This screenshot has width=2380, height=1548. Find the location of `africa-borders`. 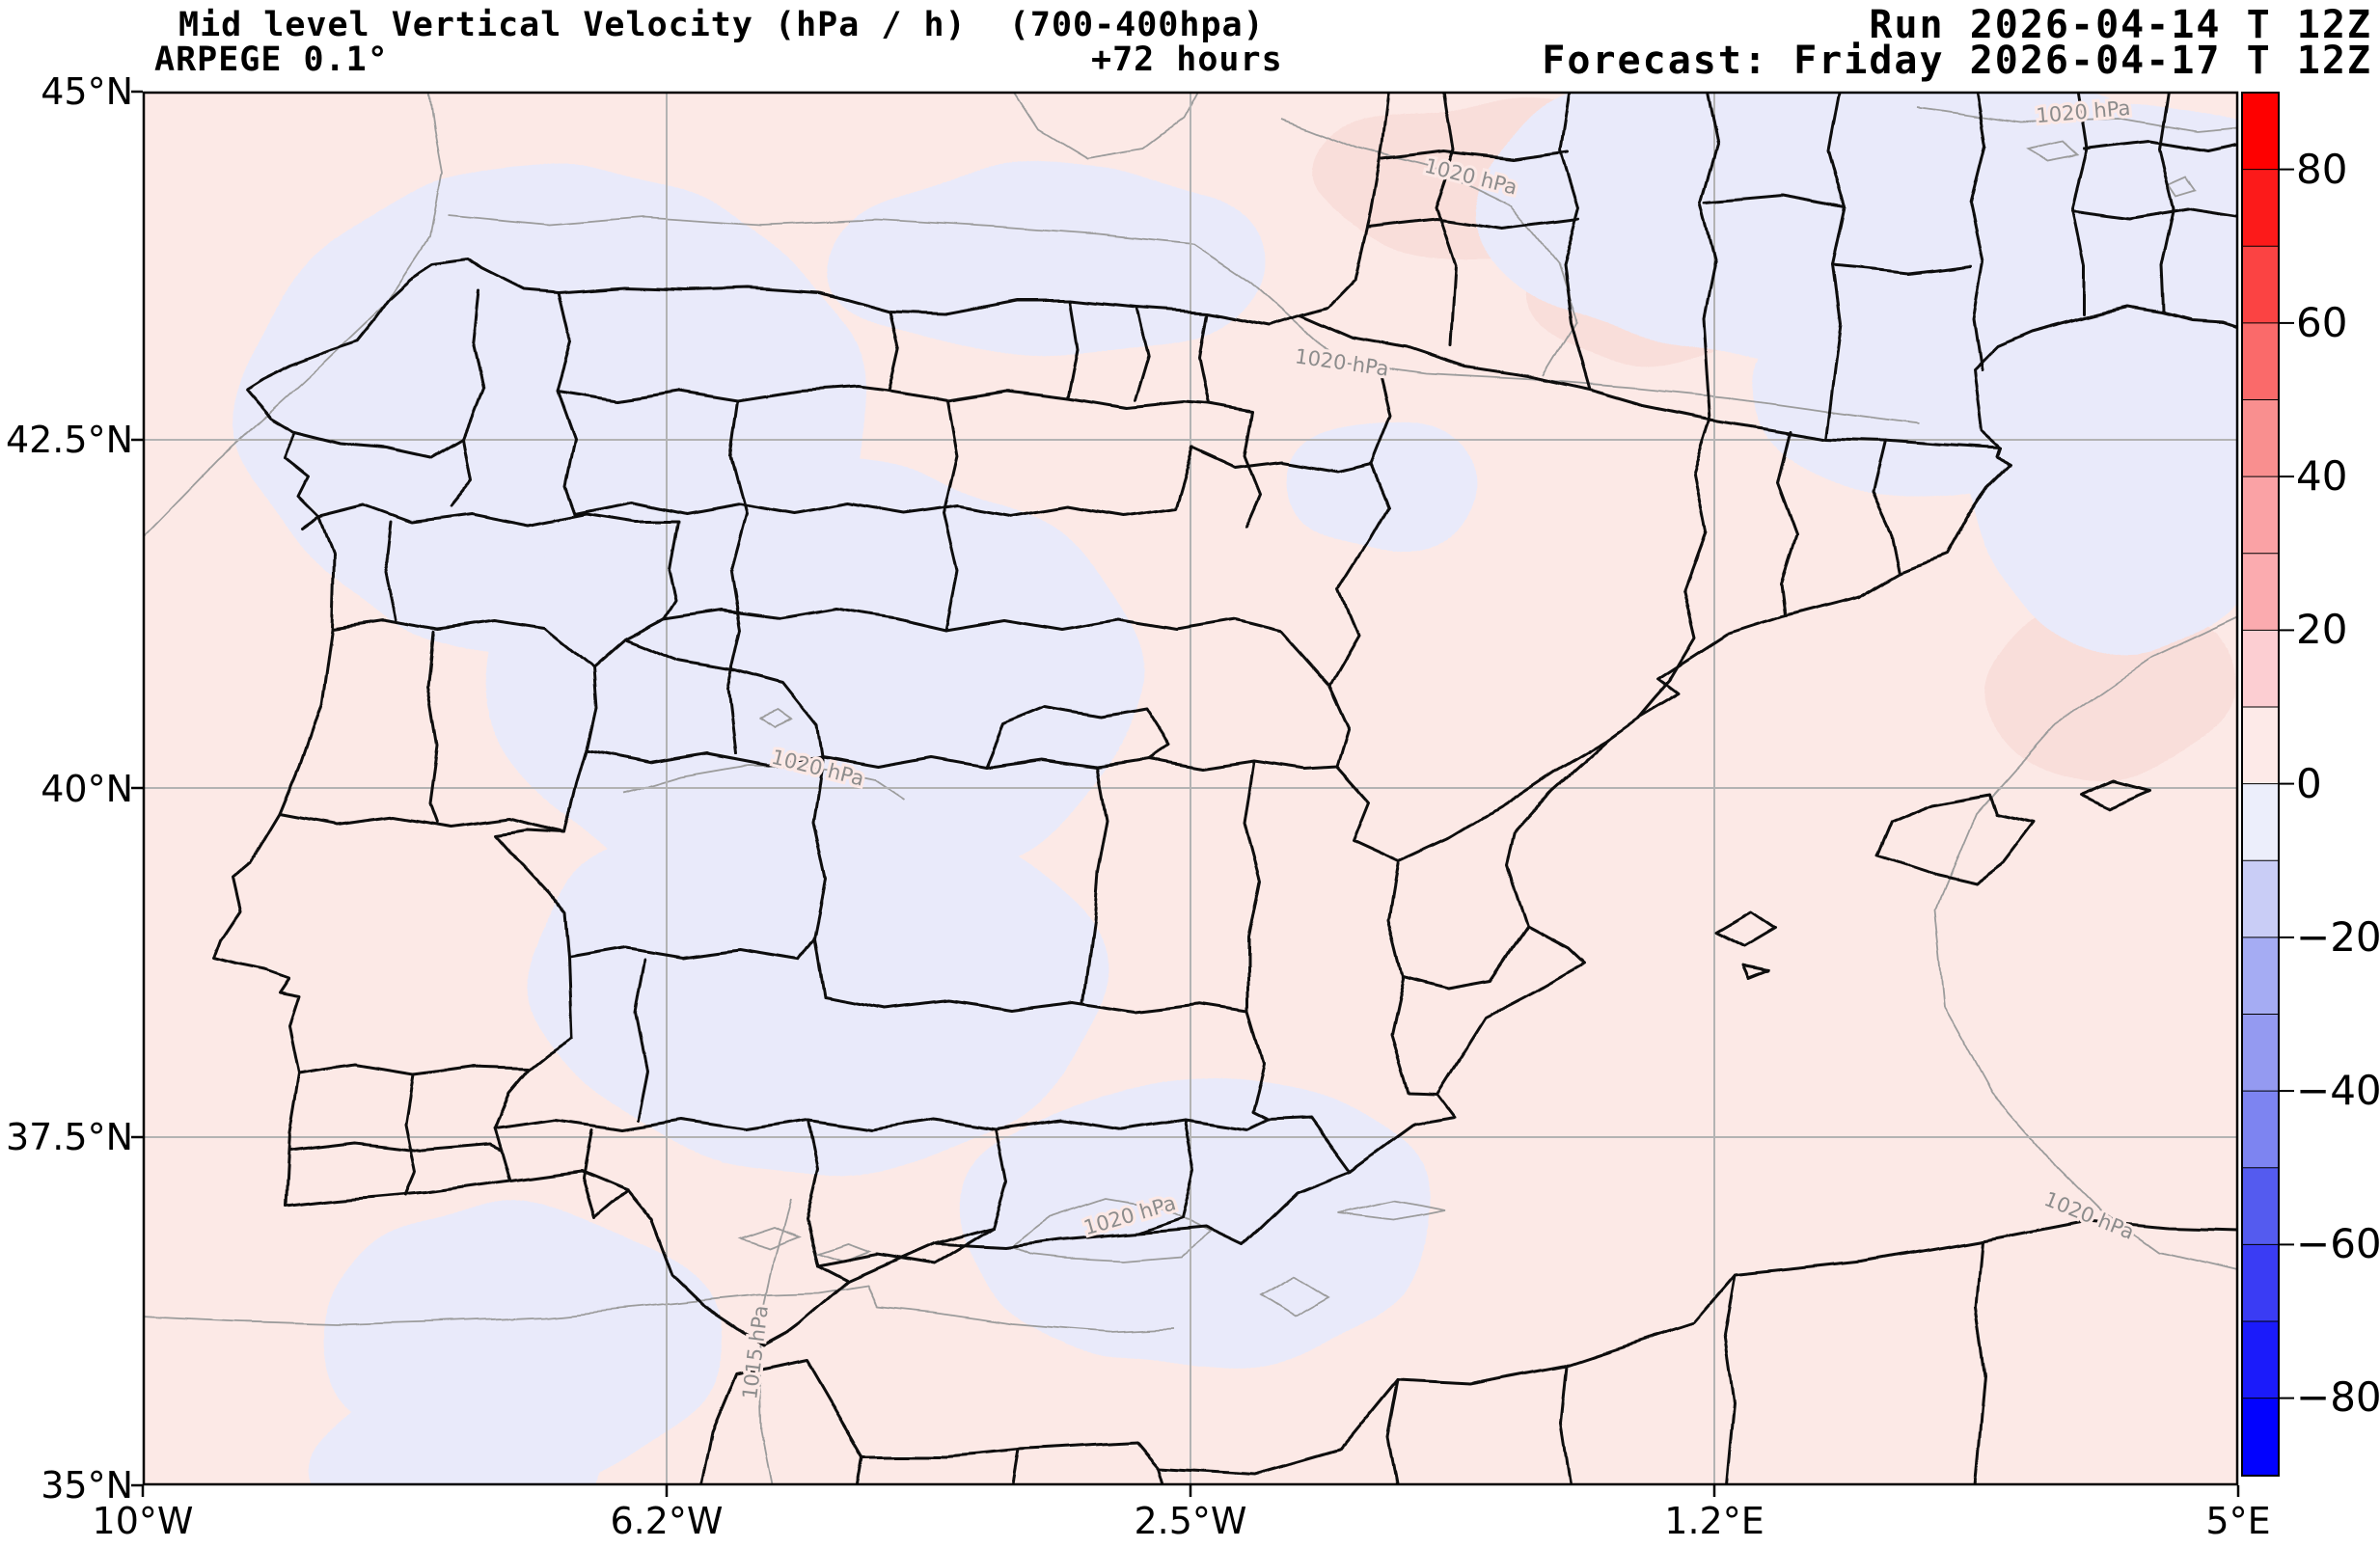

africa-borders is located at coordinates (1422, 1361).